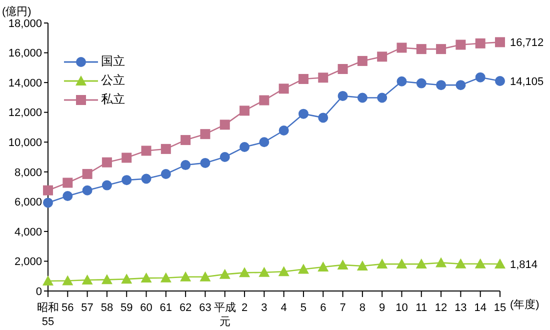 This screenshot has width=550, height=330. I want to click on y-tick-label: 4,000, so click(28, 232).